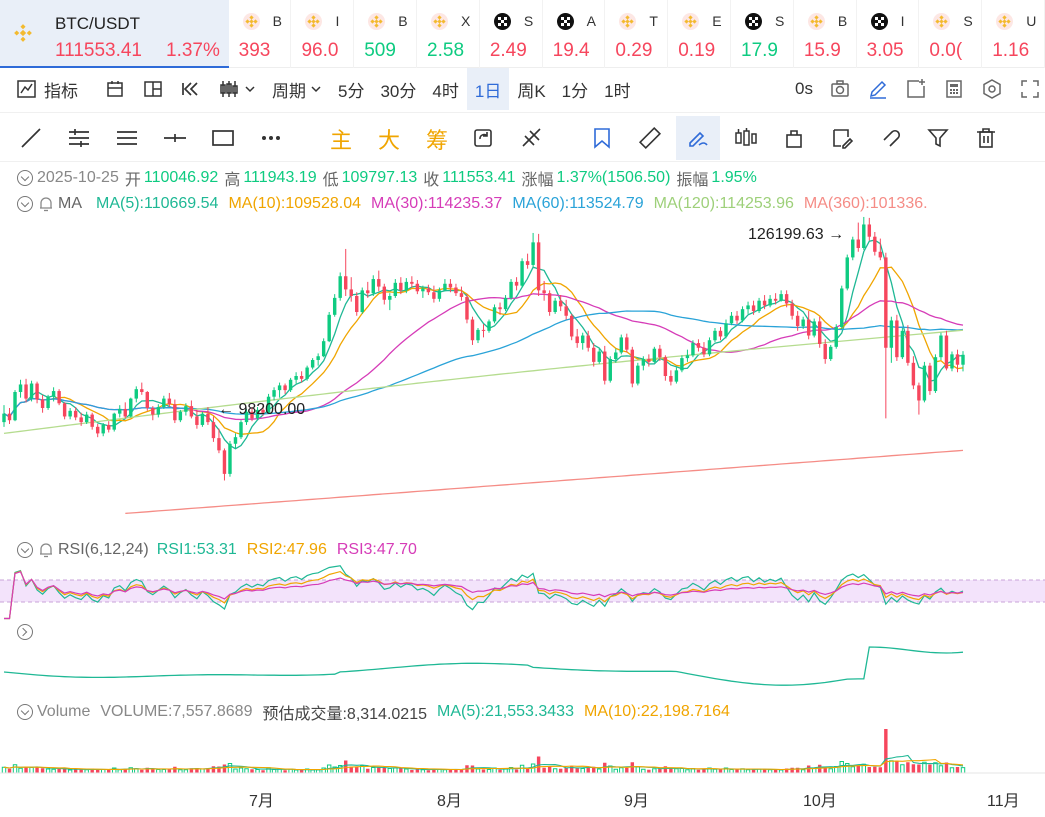 This screenshot has height=817, width=1045. What do you see at coordinates (511, 34) in the screenshot?
I see `ticker-item: S 2.49` at bounding box center [511, 34].